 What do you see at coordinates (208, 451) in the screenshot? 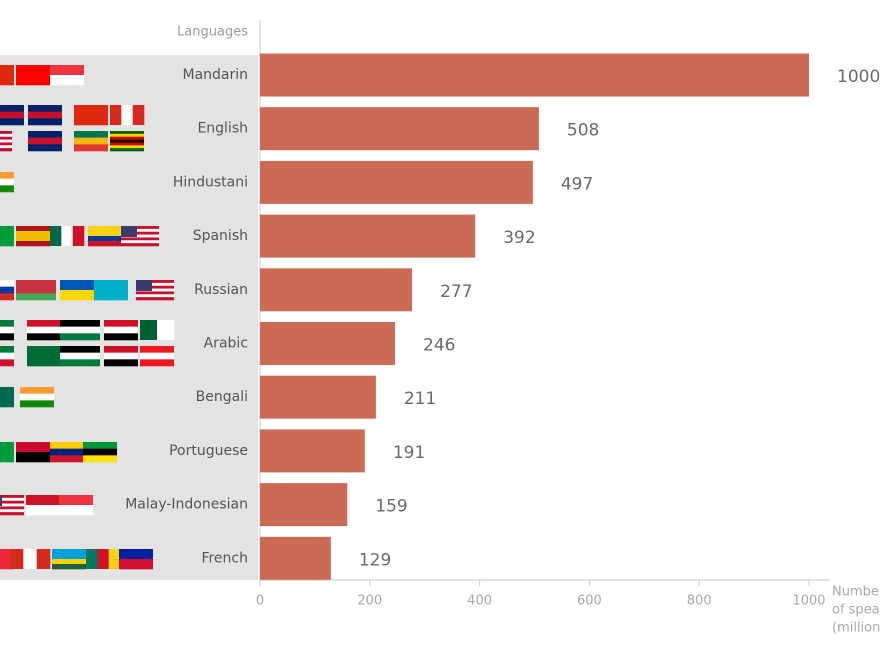
I see `category-label: Portuguese` at bounding box center [208, 451].